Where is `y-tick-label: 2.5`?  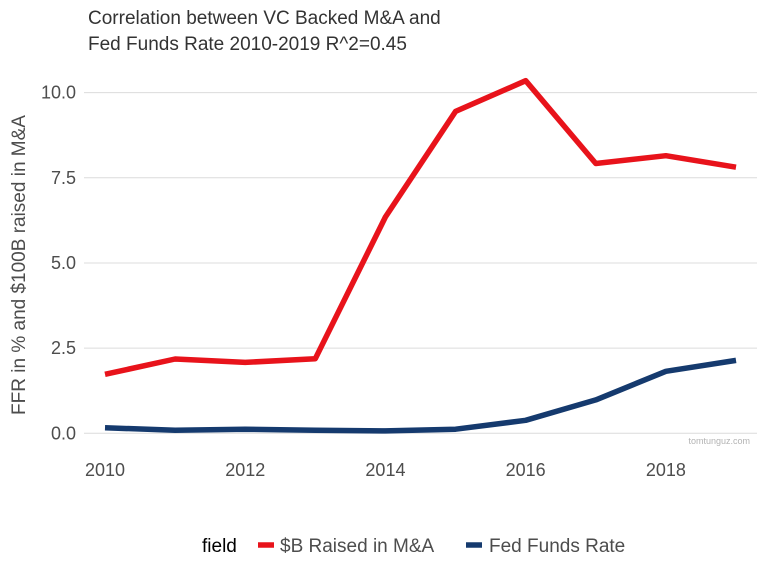 y-tick-label: 2.5 is located at coordinates (63, 348).